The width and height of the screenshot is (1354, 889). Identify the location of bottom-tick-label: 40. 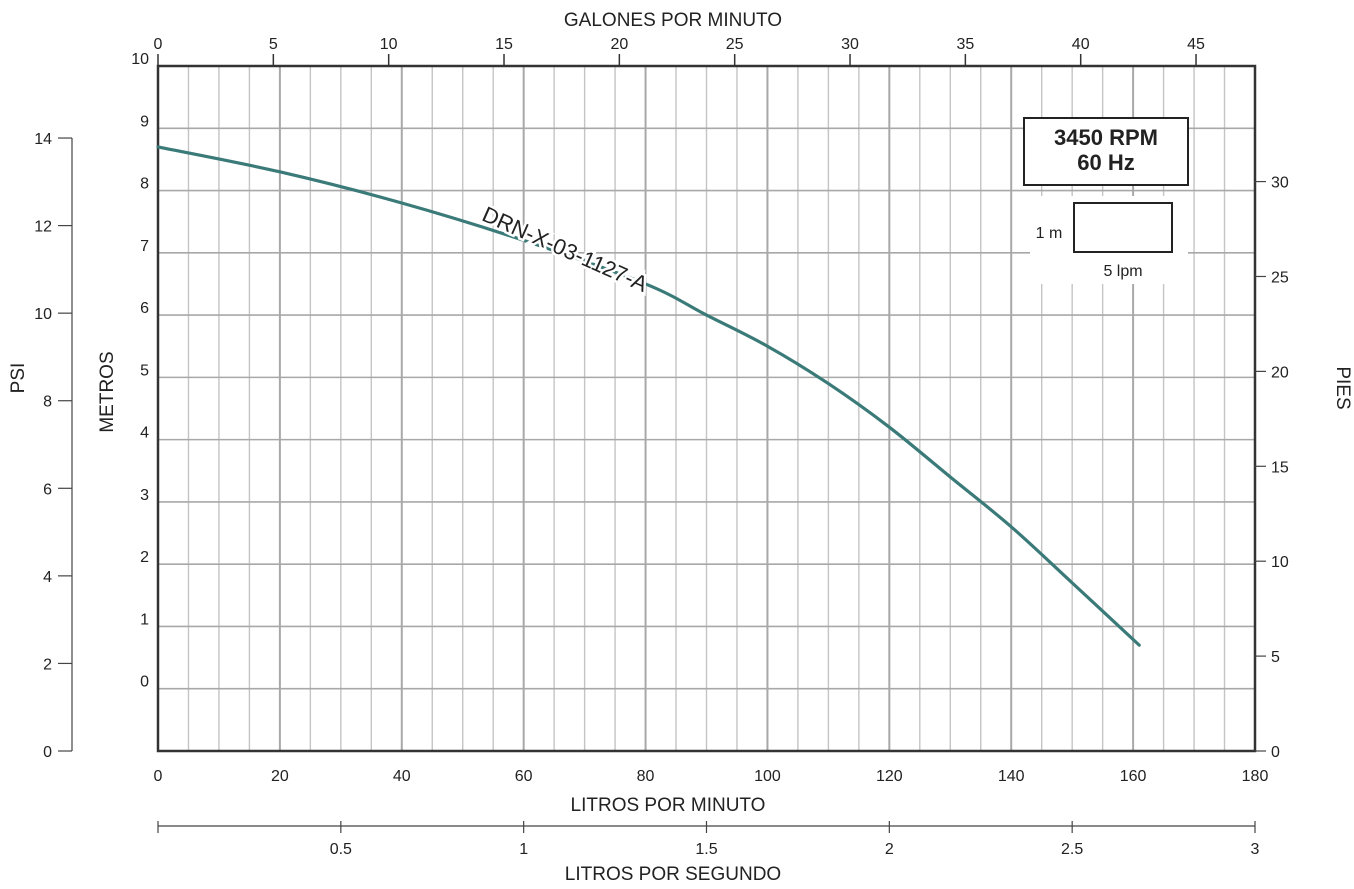
(402, 776).